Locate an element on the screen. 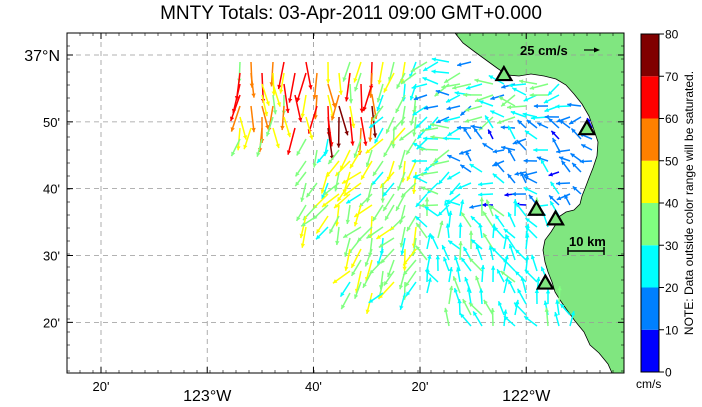  x-tick-label: 123°W is located at coordinates (207, 396).